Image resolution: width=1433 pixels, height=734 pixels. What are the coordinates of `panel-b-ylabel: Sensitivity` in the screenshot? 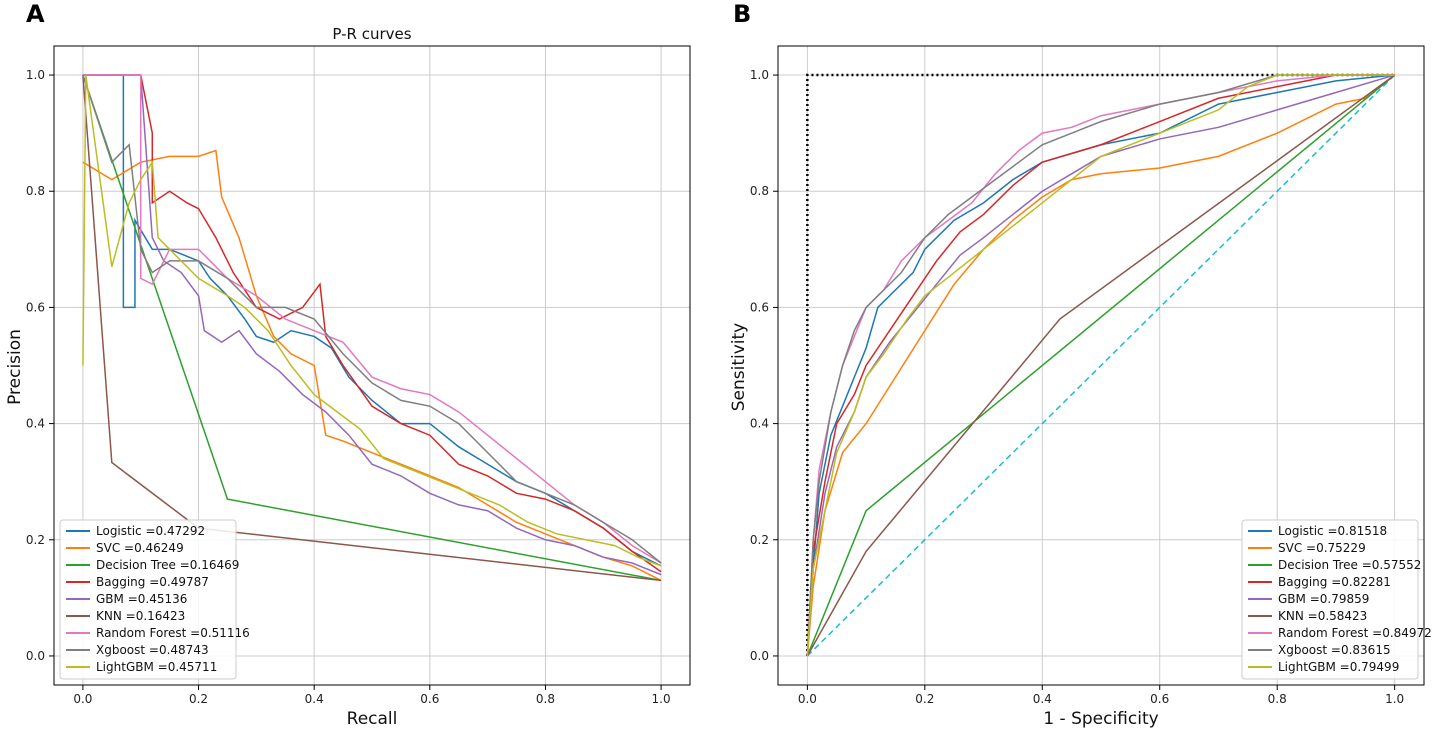 It's located at (739, 367).